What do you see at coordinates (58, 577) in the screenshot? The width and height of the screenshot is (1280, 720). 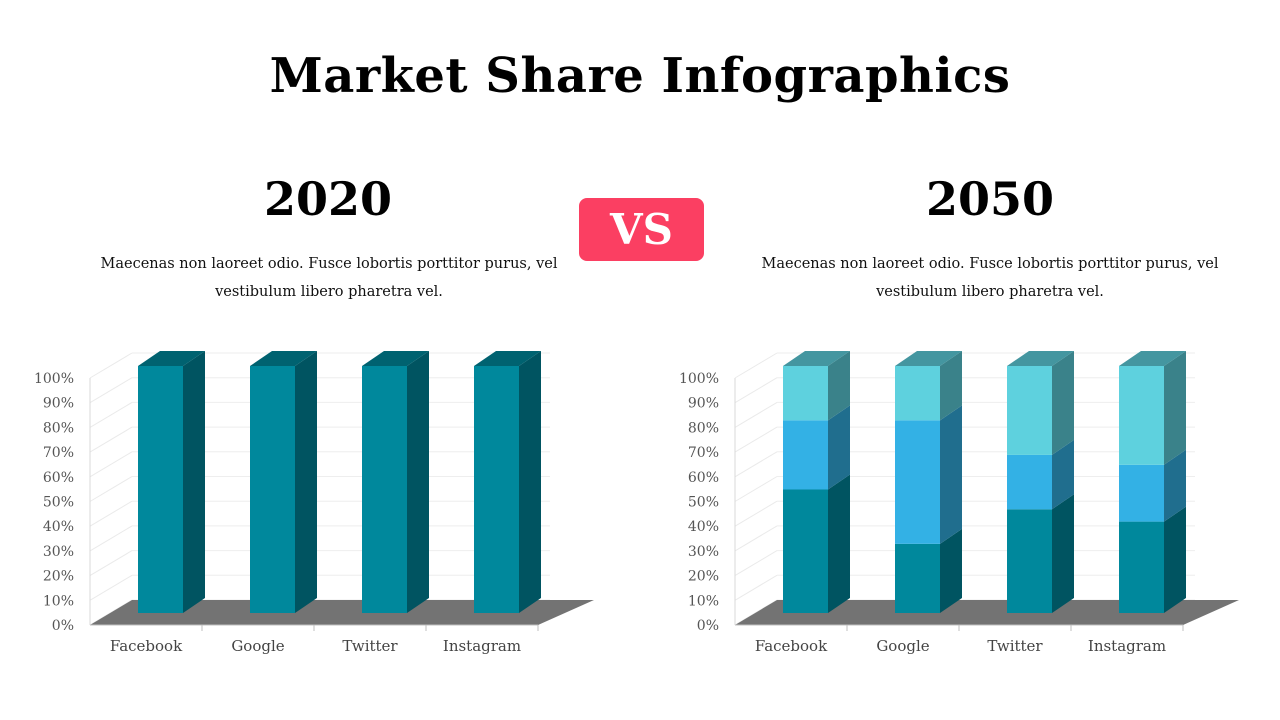 I see `chart-2020-y-tick-label: 20%` at bounding box center [58, 577].